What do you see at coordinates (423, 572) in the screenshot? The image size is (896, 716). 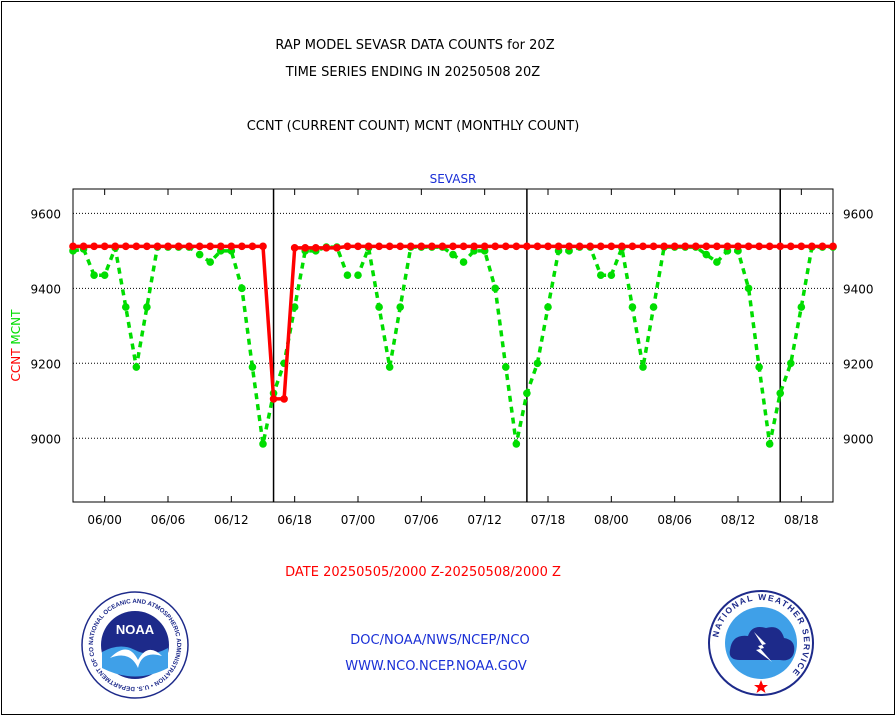 I see `x-axis-date-range: DATE 20250505/2000 Z-20250508/2000 Z` at bounding box center [423, 572].